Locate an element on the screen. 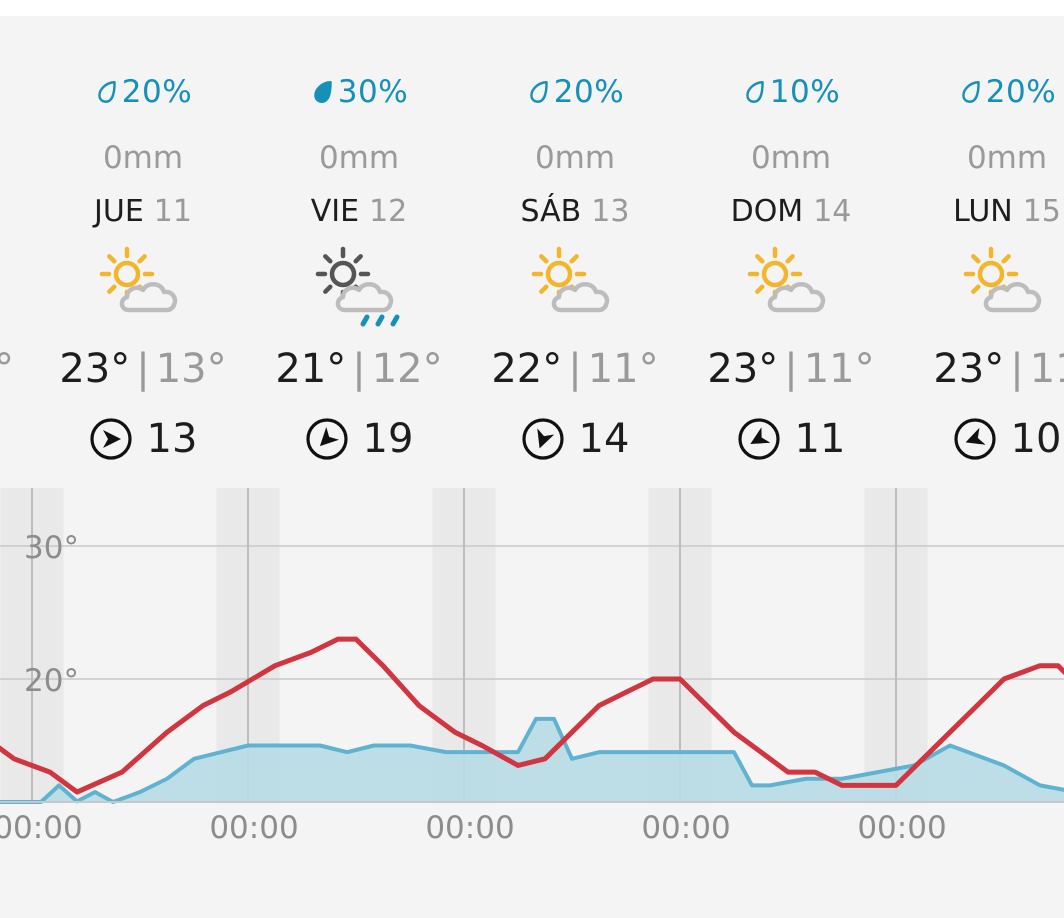 The height and width of the screenshot is (918, 1064). y-tick-label: 30° is located at coordinates (51, 548).